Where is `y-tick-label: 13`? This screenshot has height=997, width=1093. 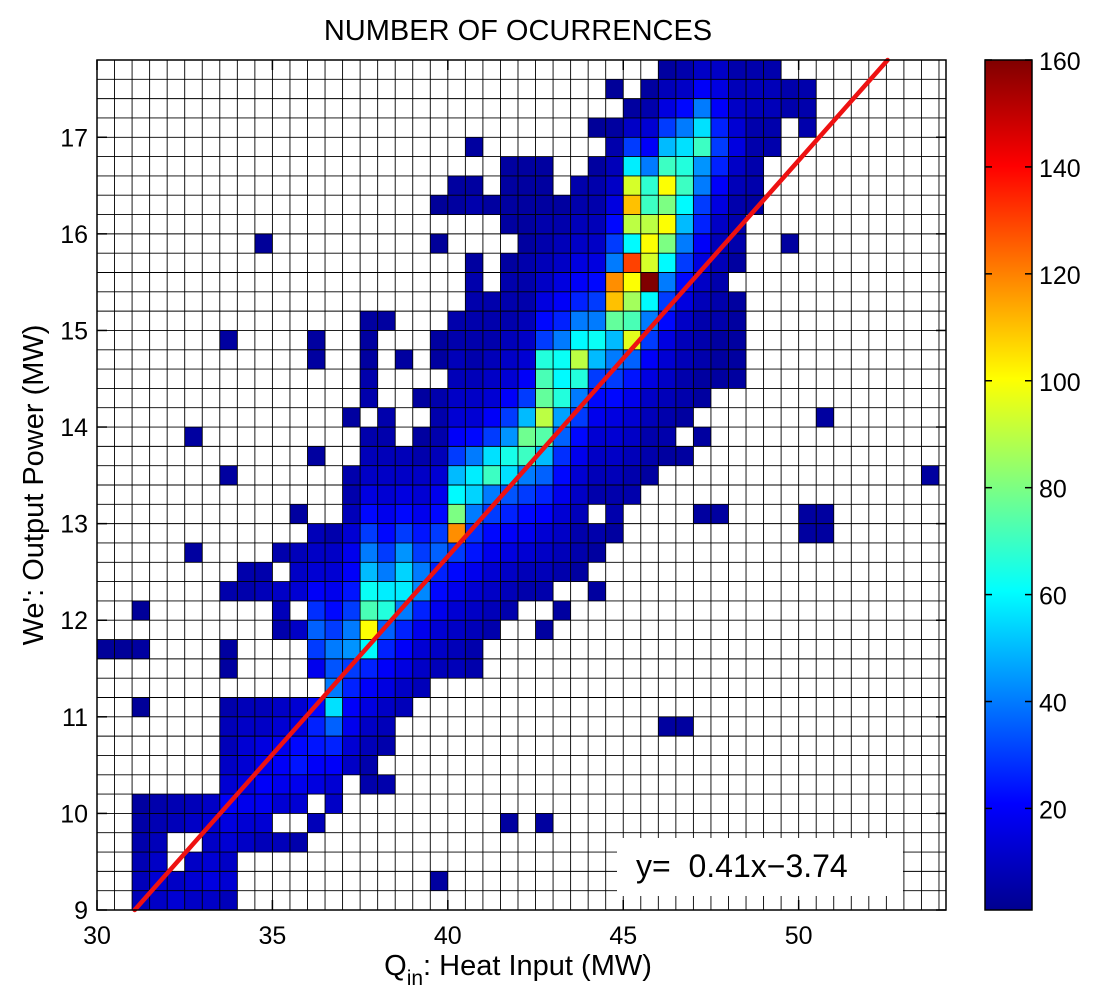
y-tick-label: 13 is located at coordinates (74, 525).